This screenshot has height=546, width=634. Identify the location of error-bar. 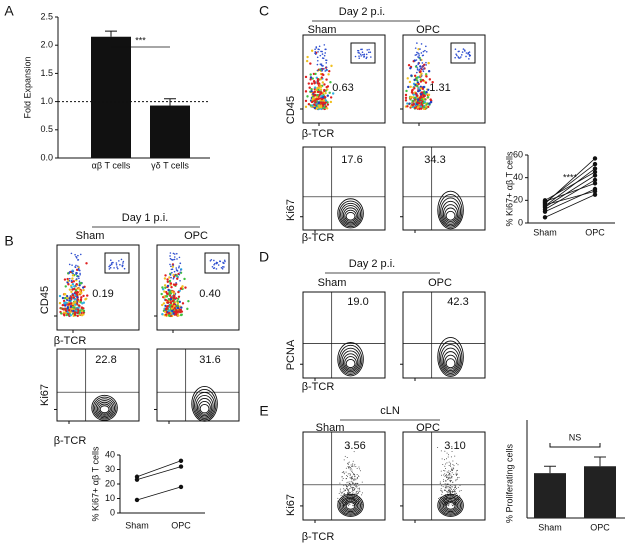
(550, 469).